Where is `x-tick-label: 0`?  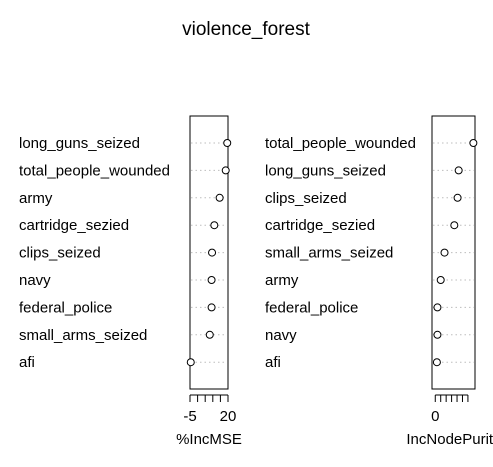 x-tick-label: 0 is located at coordinates (435, 416).